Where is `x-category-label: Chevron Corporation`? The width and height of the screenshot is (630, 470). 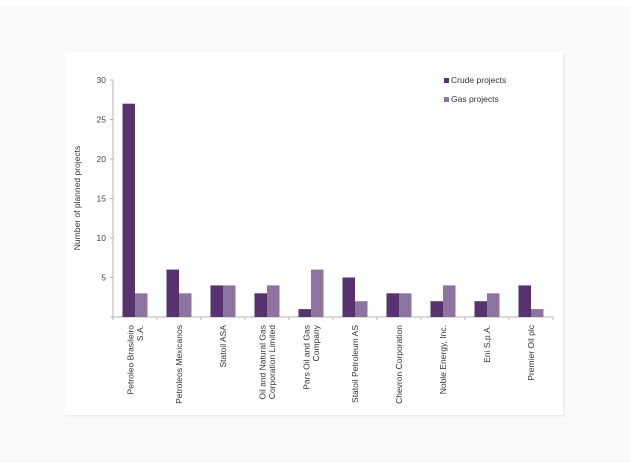
x-category-label: Chevron Corporation is located at coordinates (399, 364).